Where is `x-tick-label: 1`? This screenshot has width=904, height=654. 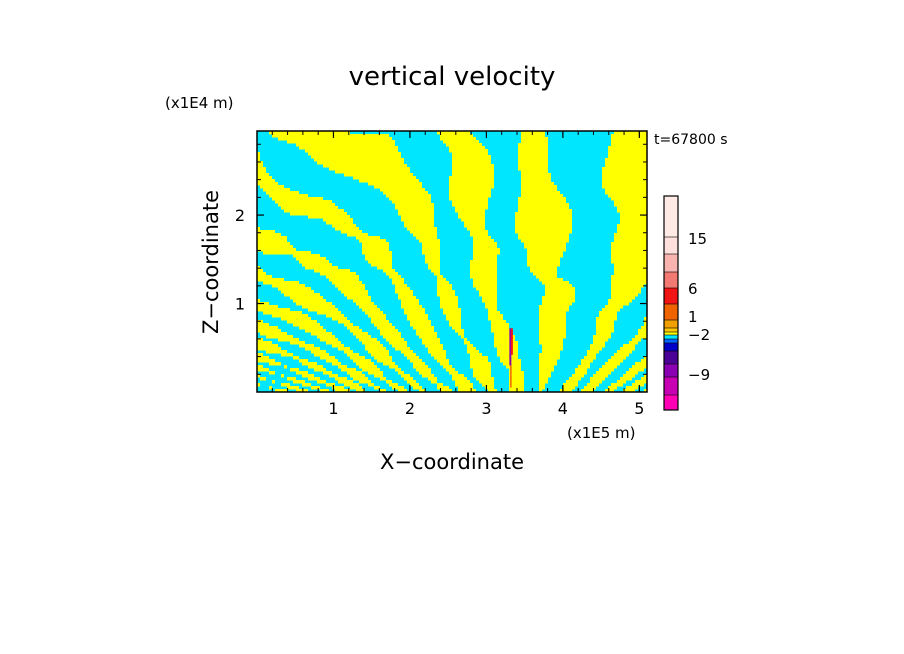 x-tick-label: 1 is located at coordinates (333, 408).